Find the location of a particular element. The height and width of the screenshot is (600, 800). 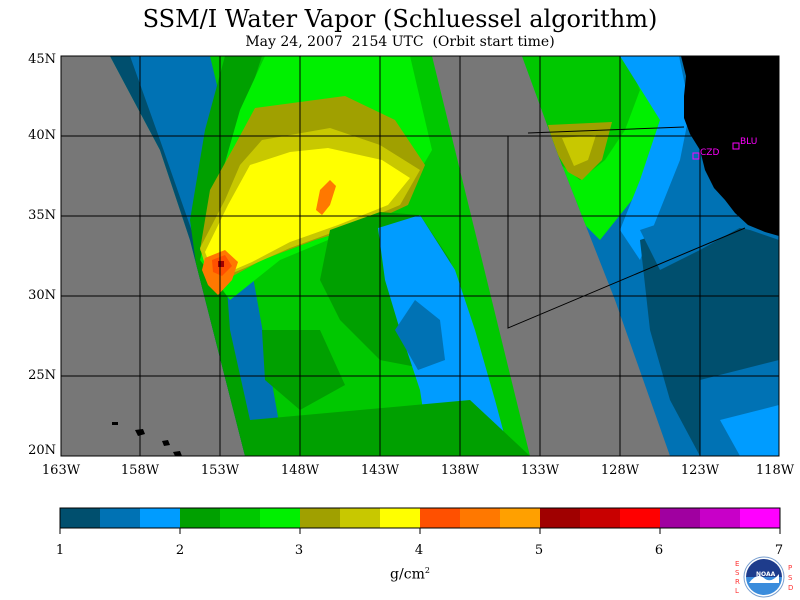

noaa-esrl-psd-logo: NOAA E S R L P S D is located at coordinates (764, 577).